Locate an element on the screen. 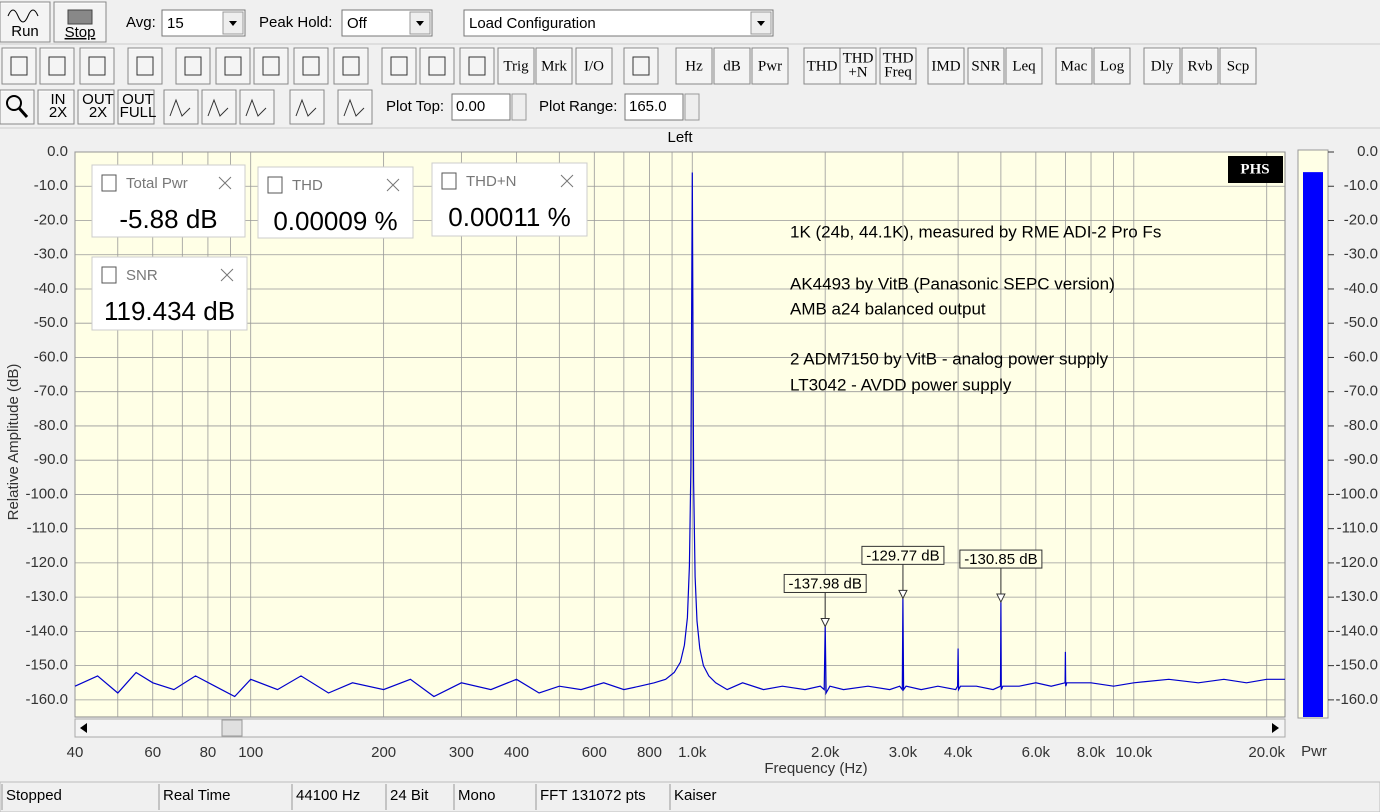 The image size is (1380, 812). config-select: Load Configuration is located at coordinates (618, 23).